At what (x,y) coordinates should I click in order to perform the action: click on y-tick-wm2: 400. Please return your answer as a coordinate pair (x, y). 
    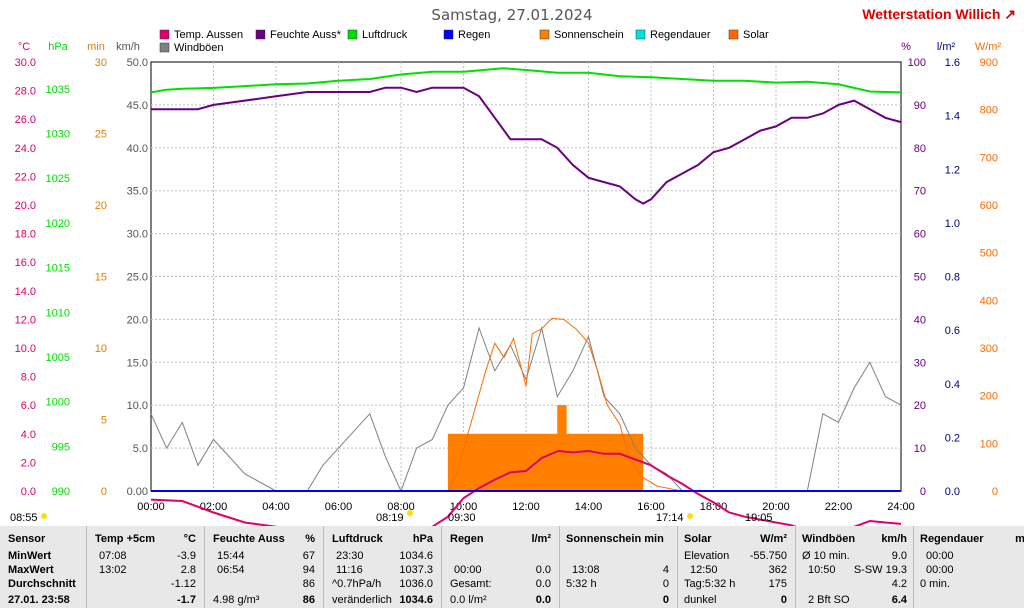
    Looking at the image, I should click on (989, 301).